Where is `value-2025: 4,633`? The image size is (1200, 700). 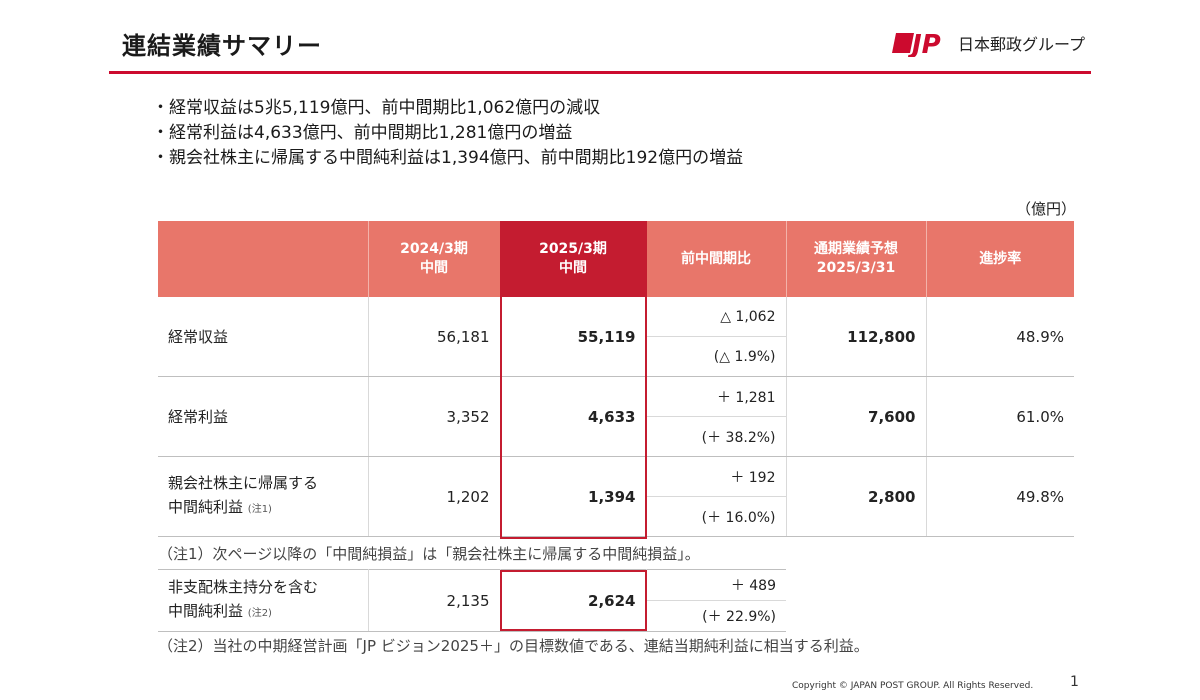
value-2025: 4,633 is located at coordinates (573, 416).